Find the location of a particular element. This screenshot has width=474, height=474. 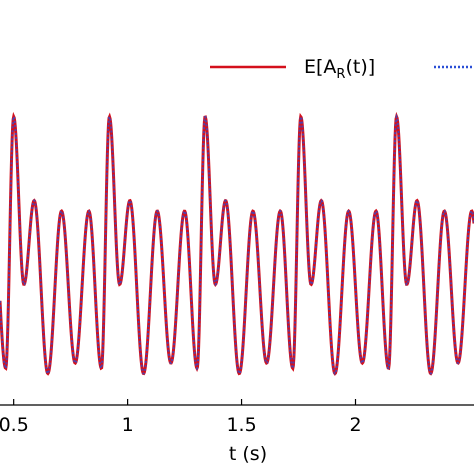

legend-label-series-1: E[AR(t)] is located at coordinates (339, 69).